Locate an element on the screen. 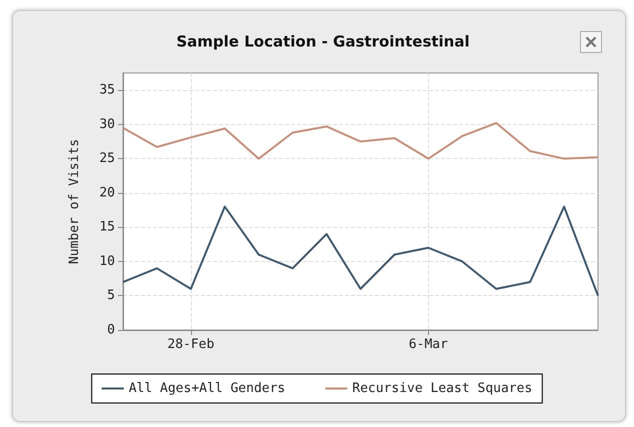 The height and width of the screenshot is (427, 634). y-tick-label: 20 is located at coordinates (107, 192).